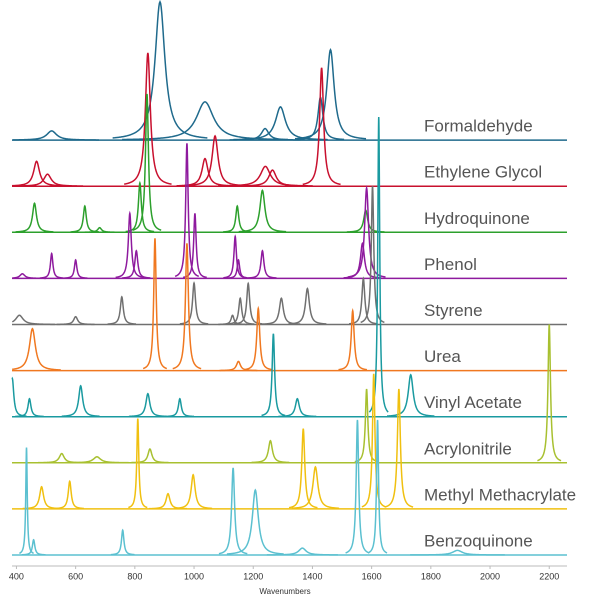 This screenshot has height=600, width=600. Describe the element at coordinates (134, 576) in the screenshot. I see `x-tick-label: 800` at that location.